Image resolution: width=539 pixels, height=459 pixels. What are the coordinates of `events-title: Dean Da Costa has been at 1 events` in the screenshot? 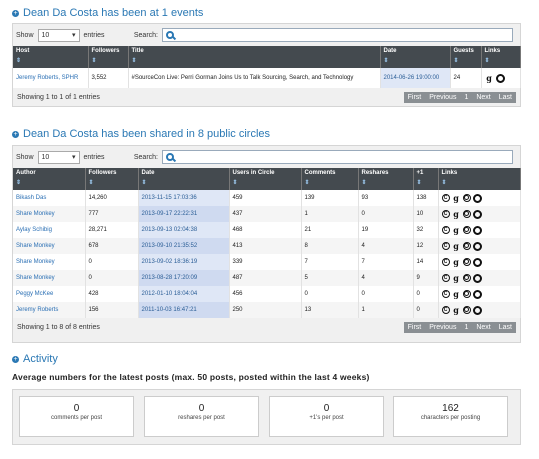 It's located at (113, 13).